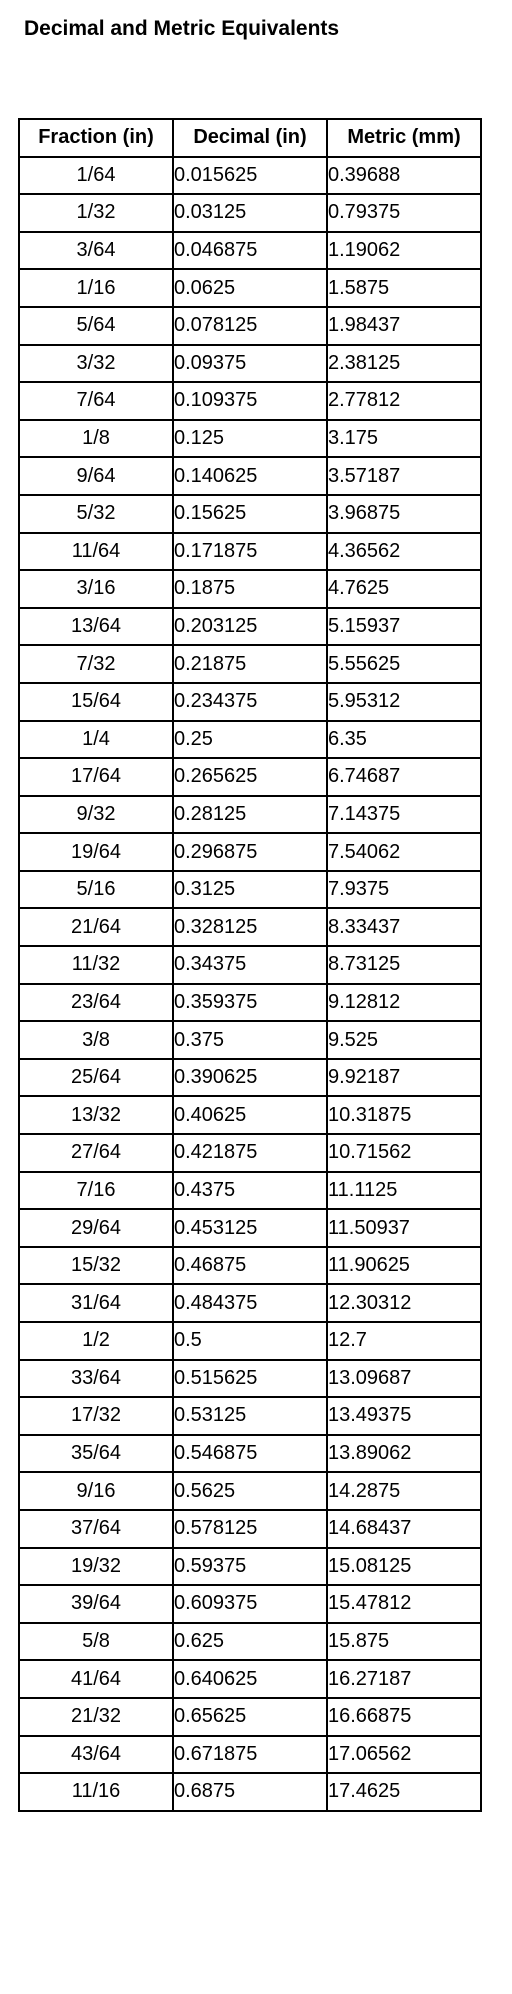 The image size is (512, 1994). Describe the element at coordinates (250, 1115) in the screenshot. I see `decimal-cell: 0.40625` at that location.